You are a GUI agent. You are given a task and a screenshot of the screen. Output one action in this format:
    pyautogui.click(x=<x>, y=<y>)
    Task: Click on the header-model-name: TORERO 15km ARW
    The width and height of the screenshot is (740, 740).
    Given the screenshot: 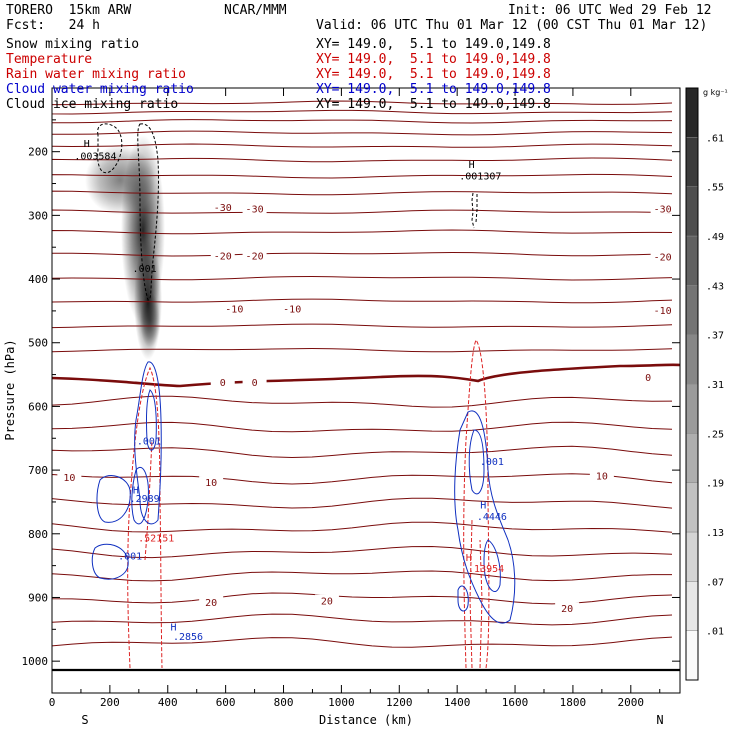 What is the action you would take?
    pyautogui.click(x=69, y=10)
    